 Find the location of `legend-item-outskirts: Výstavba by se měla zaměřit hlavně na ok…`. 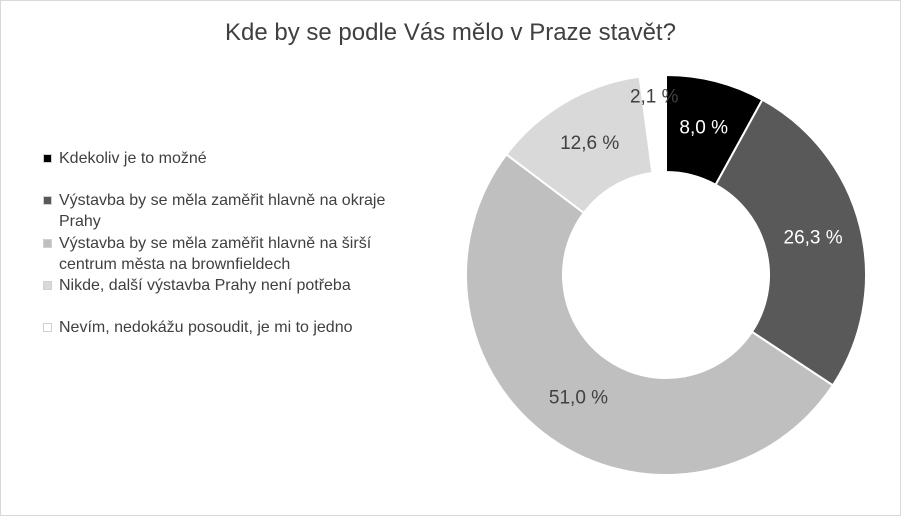

legend-item-outskirts: Výstavba by se měla zaměřit hlavně na ok… is located at coordinates (233, 211).